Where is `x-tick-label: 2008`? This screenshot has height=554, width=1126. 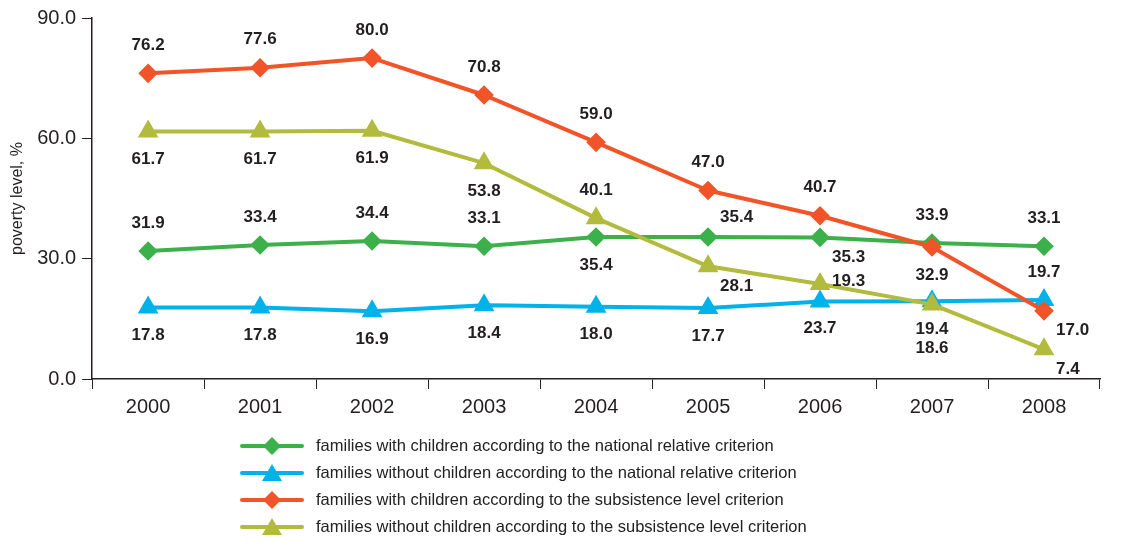 x-tick-label: 2008 is located at coordinates (1044, 405).